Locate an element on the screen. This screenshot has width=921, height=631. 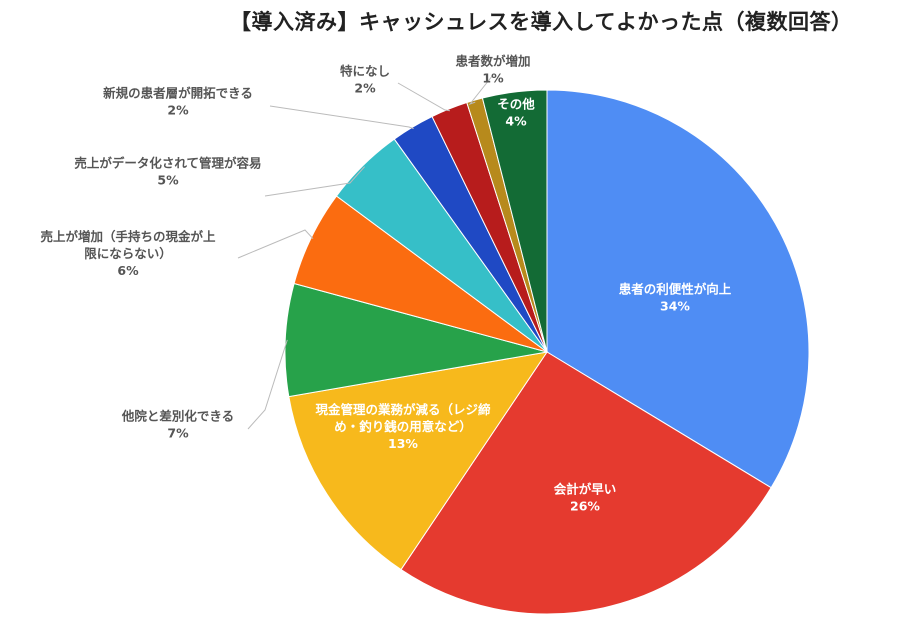
slice-label-4: 他院と差別化できる is located at coordinates (177, 416).